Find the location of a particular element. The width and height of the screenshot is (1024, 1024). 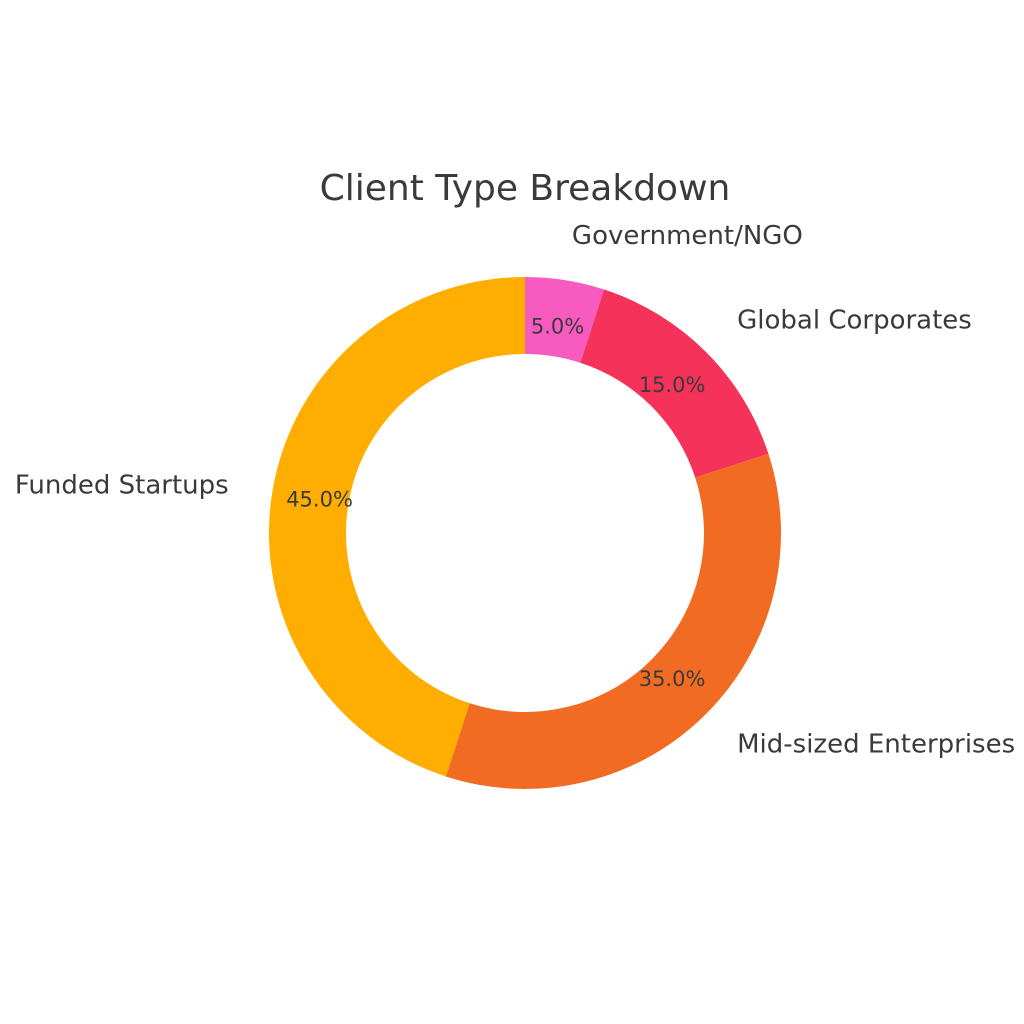

slice-funded-startups is located at coordinates (397, 527).